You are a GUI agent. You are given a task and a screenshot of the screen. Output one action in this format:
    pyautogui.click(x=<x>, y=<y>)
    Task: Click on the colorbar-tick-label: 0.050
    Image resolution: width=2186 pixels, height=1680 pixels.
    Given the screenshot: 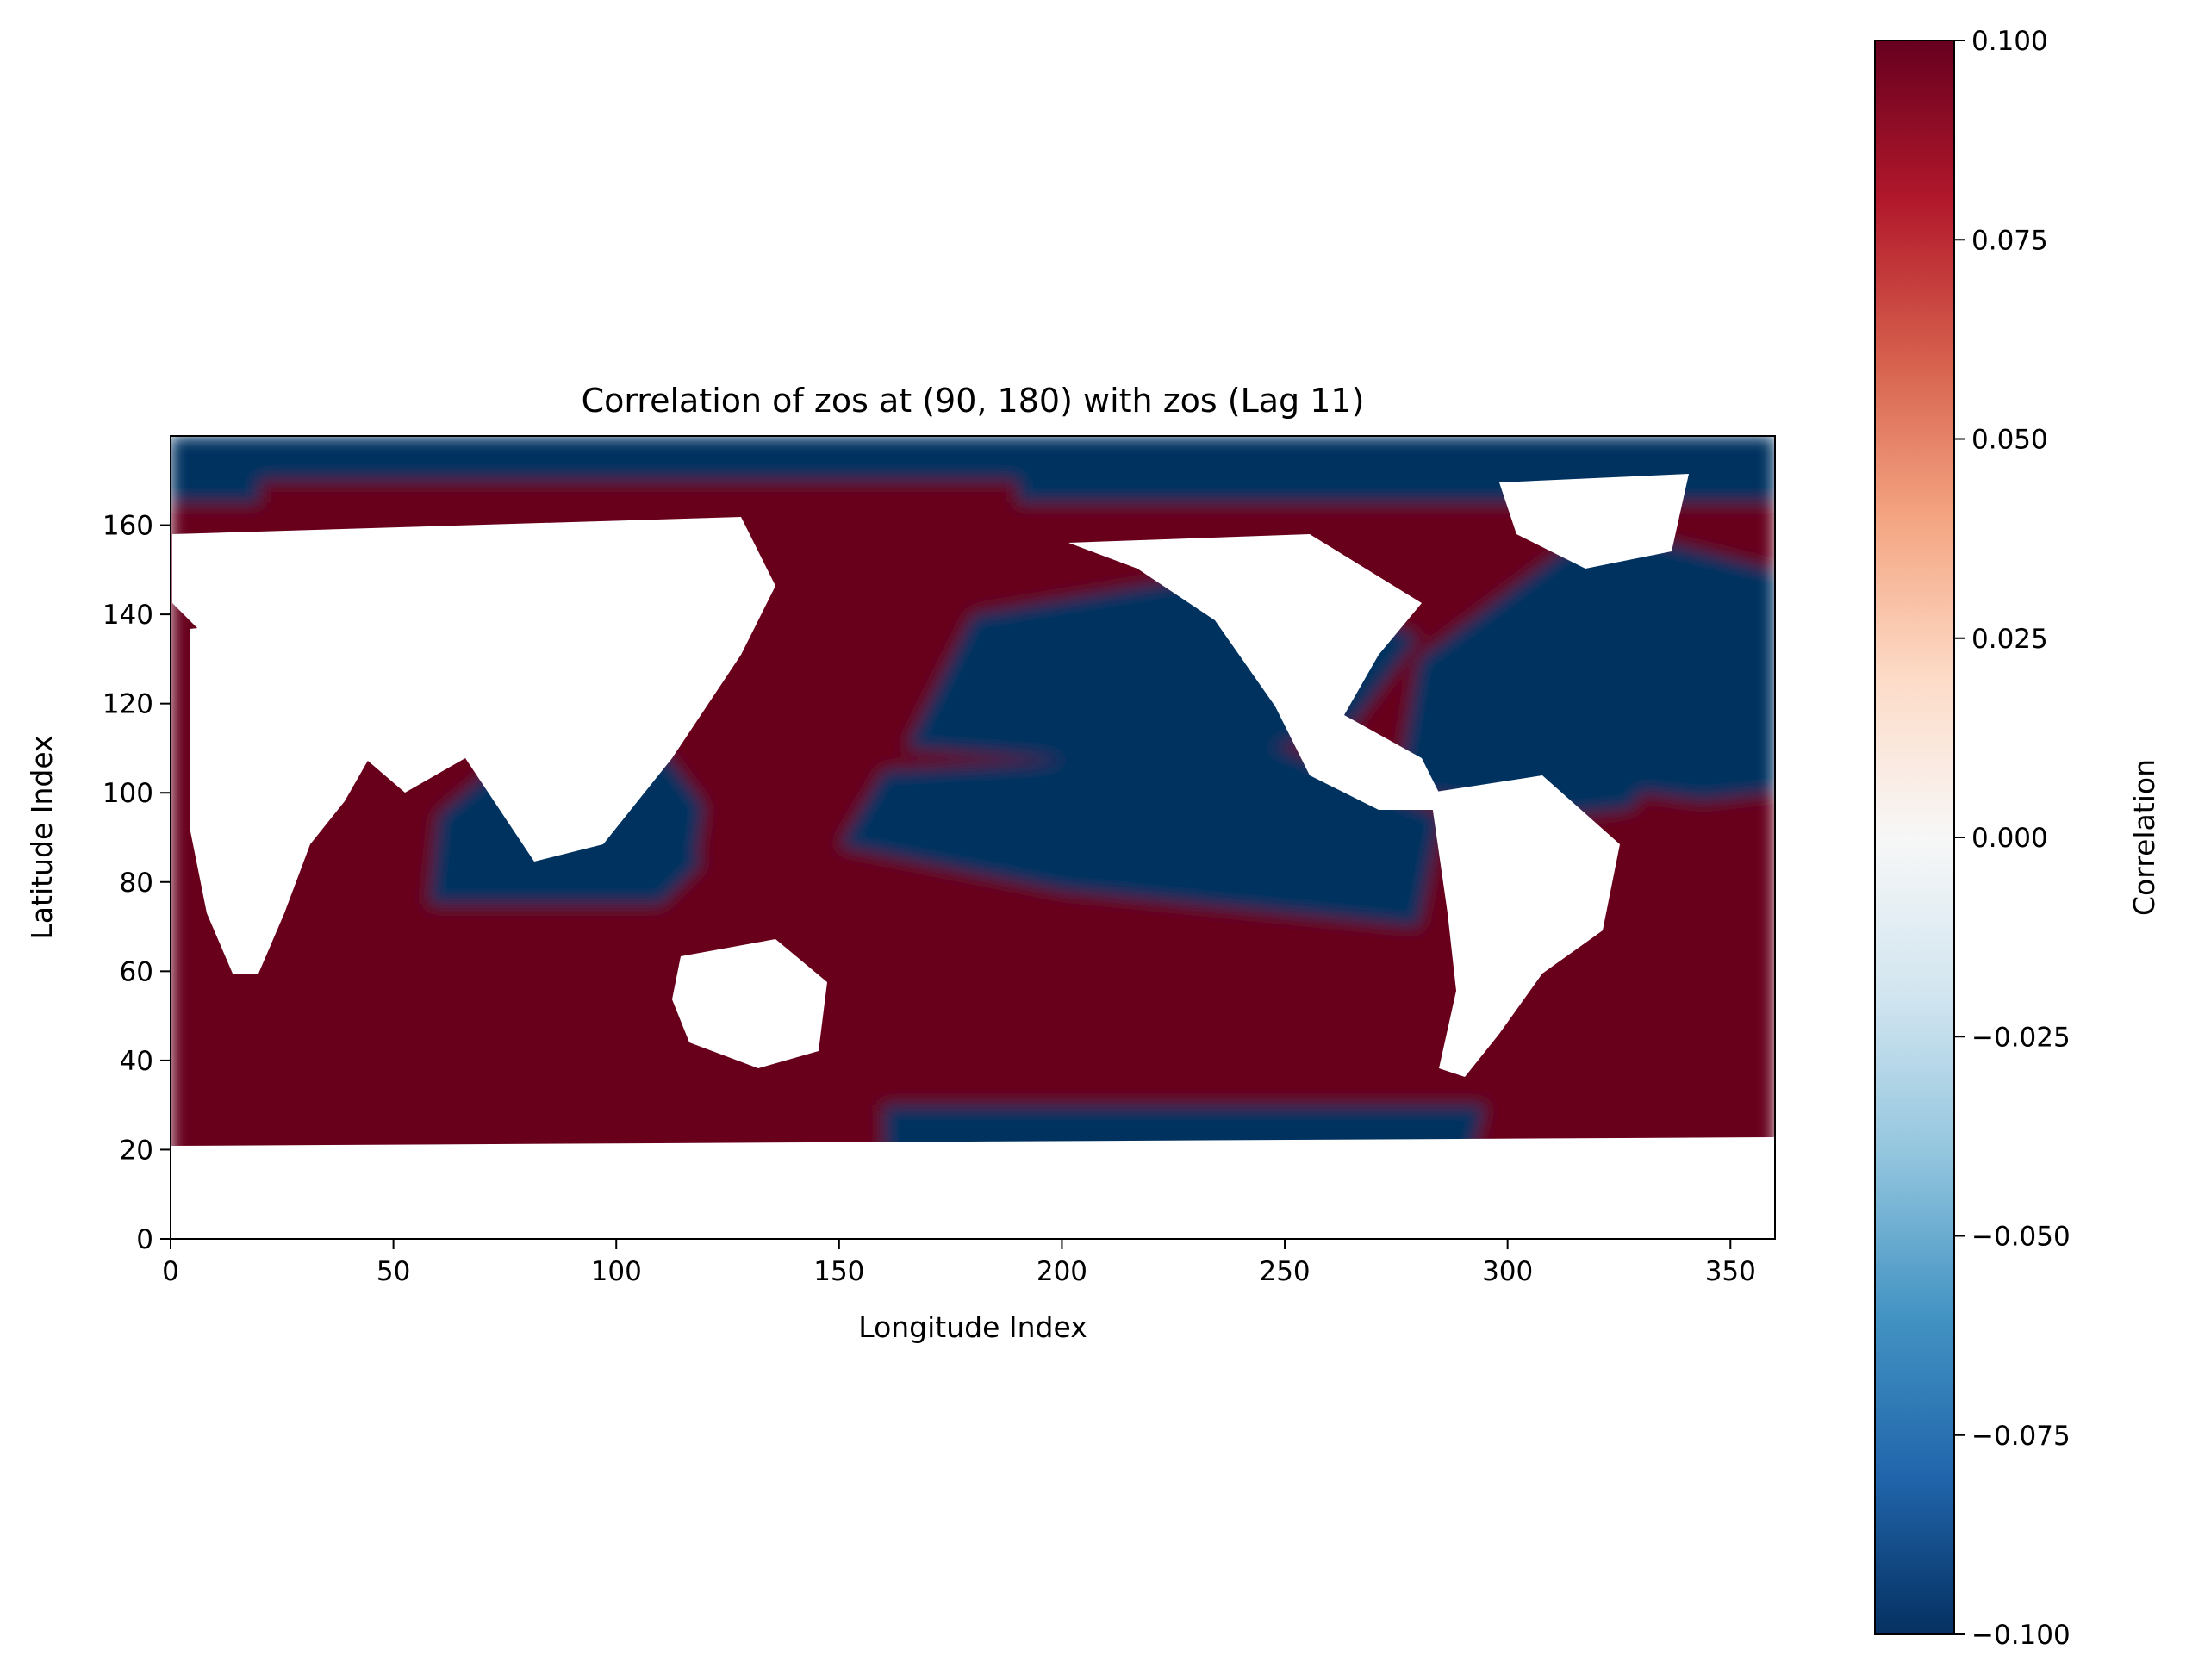 What is the action you would take?
    pyautogui.click(x=2009, y=441)
    